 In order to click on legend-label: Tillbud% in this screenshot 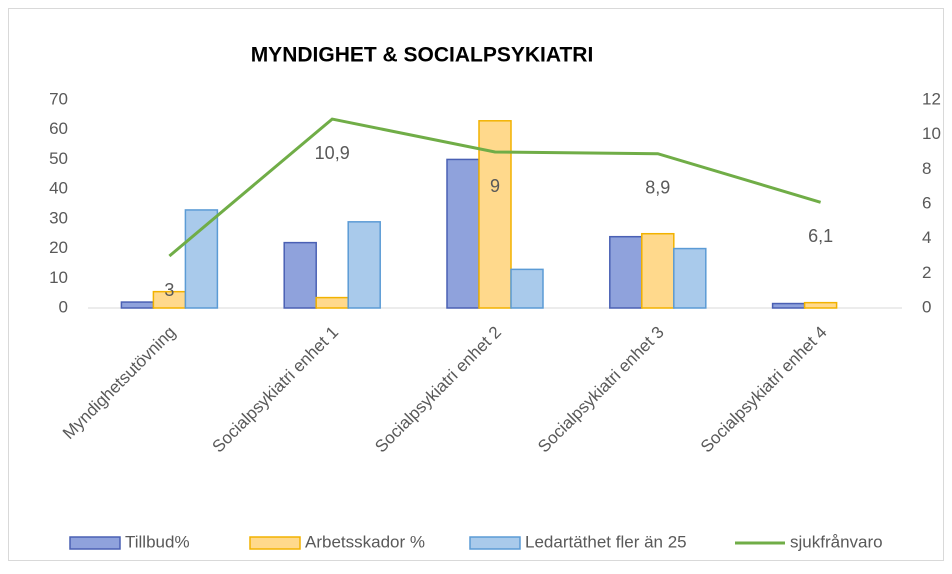, I will do `click(157, 541)`.